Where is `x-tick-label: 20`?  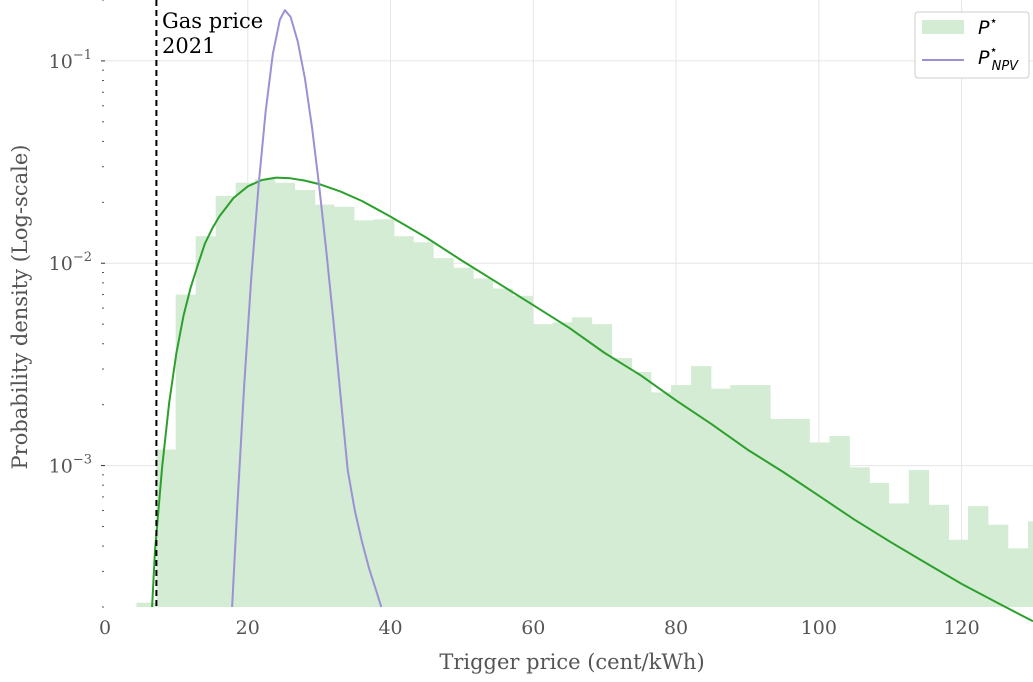 x-tick-label: 20 is located at coordinates (248, 628).